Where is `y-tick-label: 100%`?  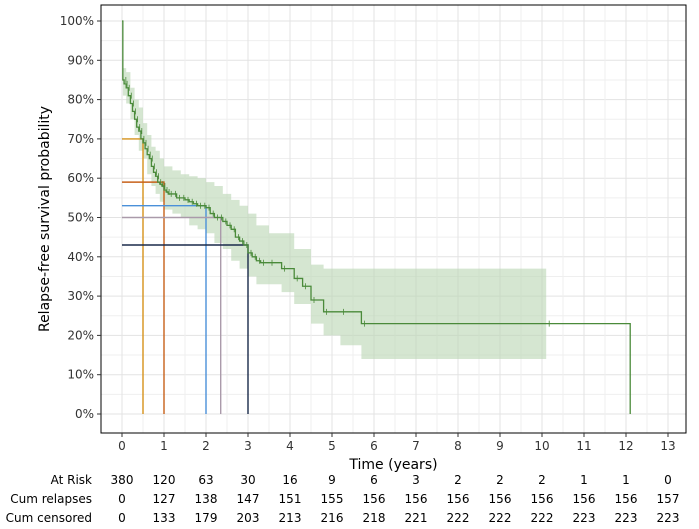 y-tick-label: 100% is located at coordinates (77, 21).